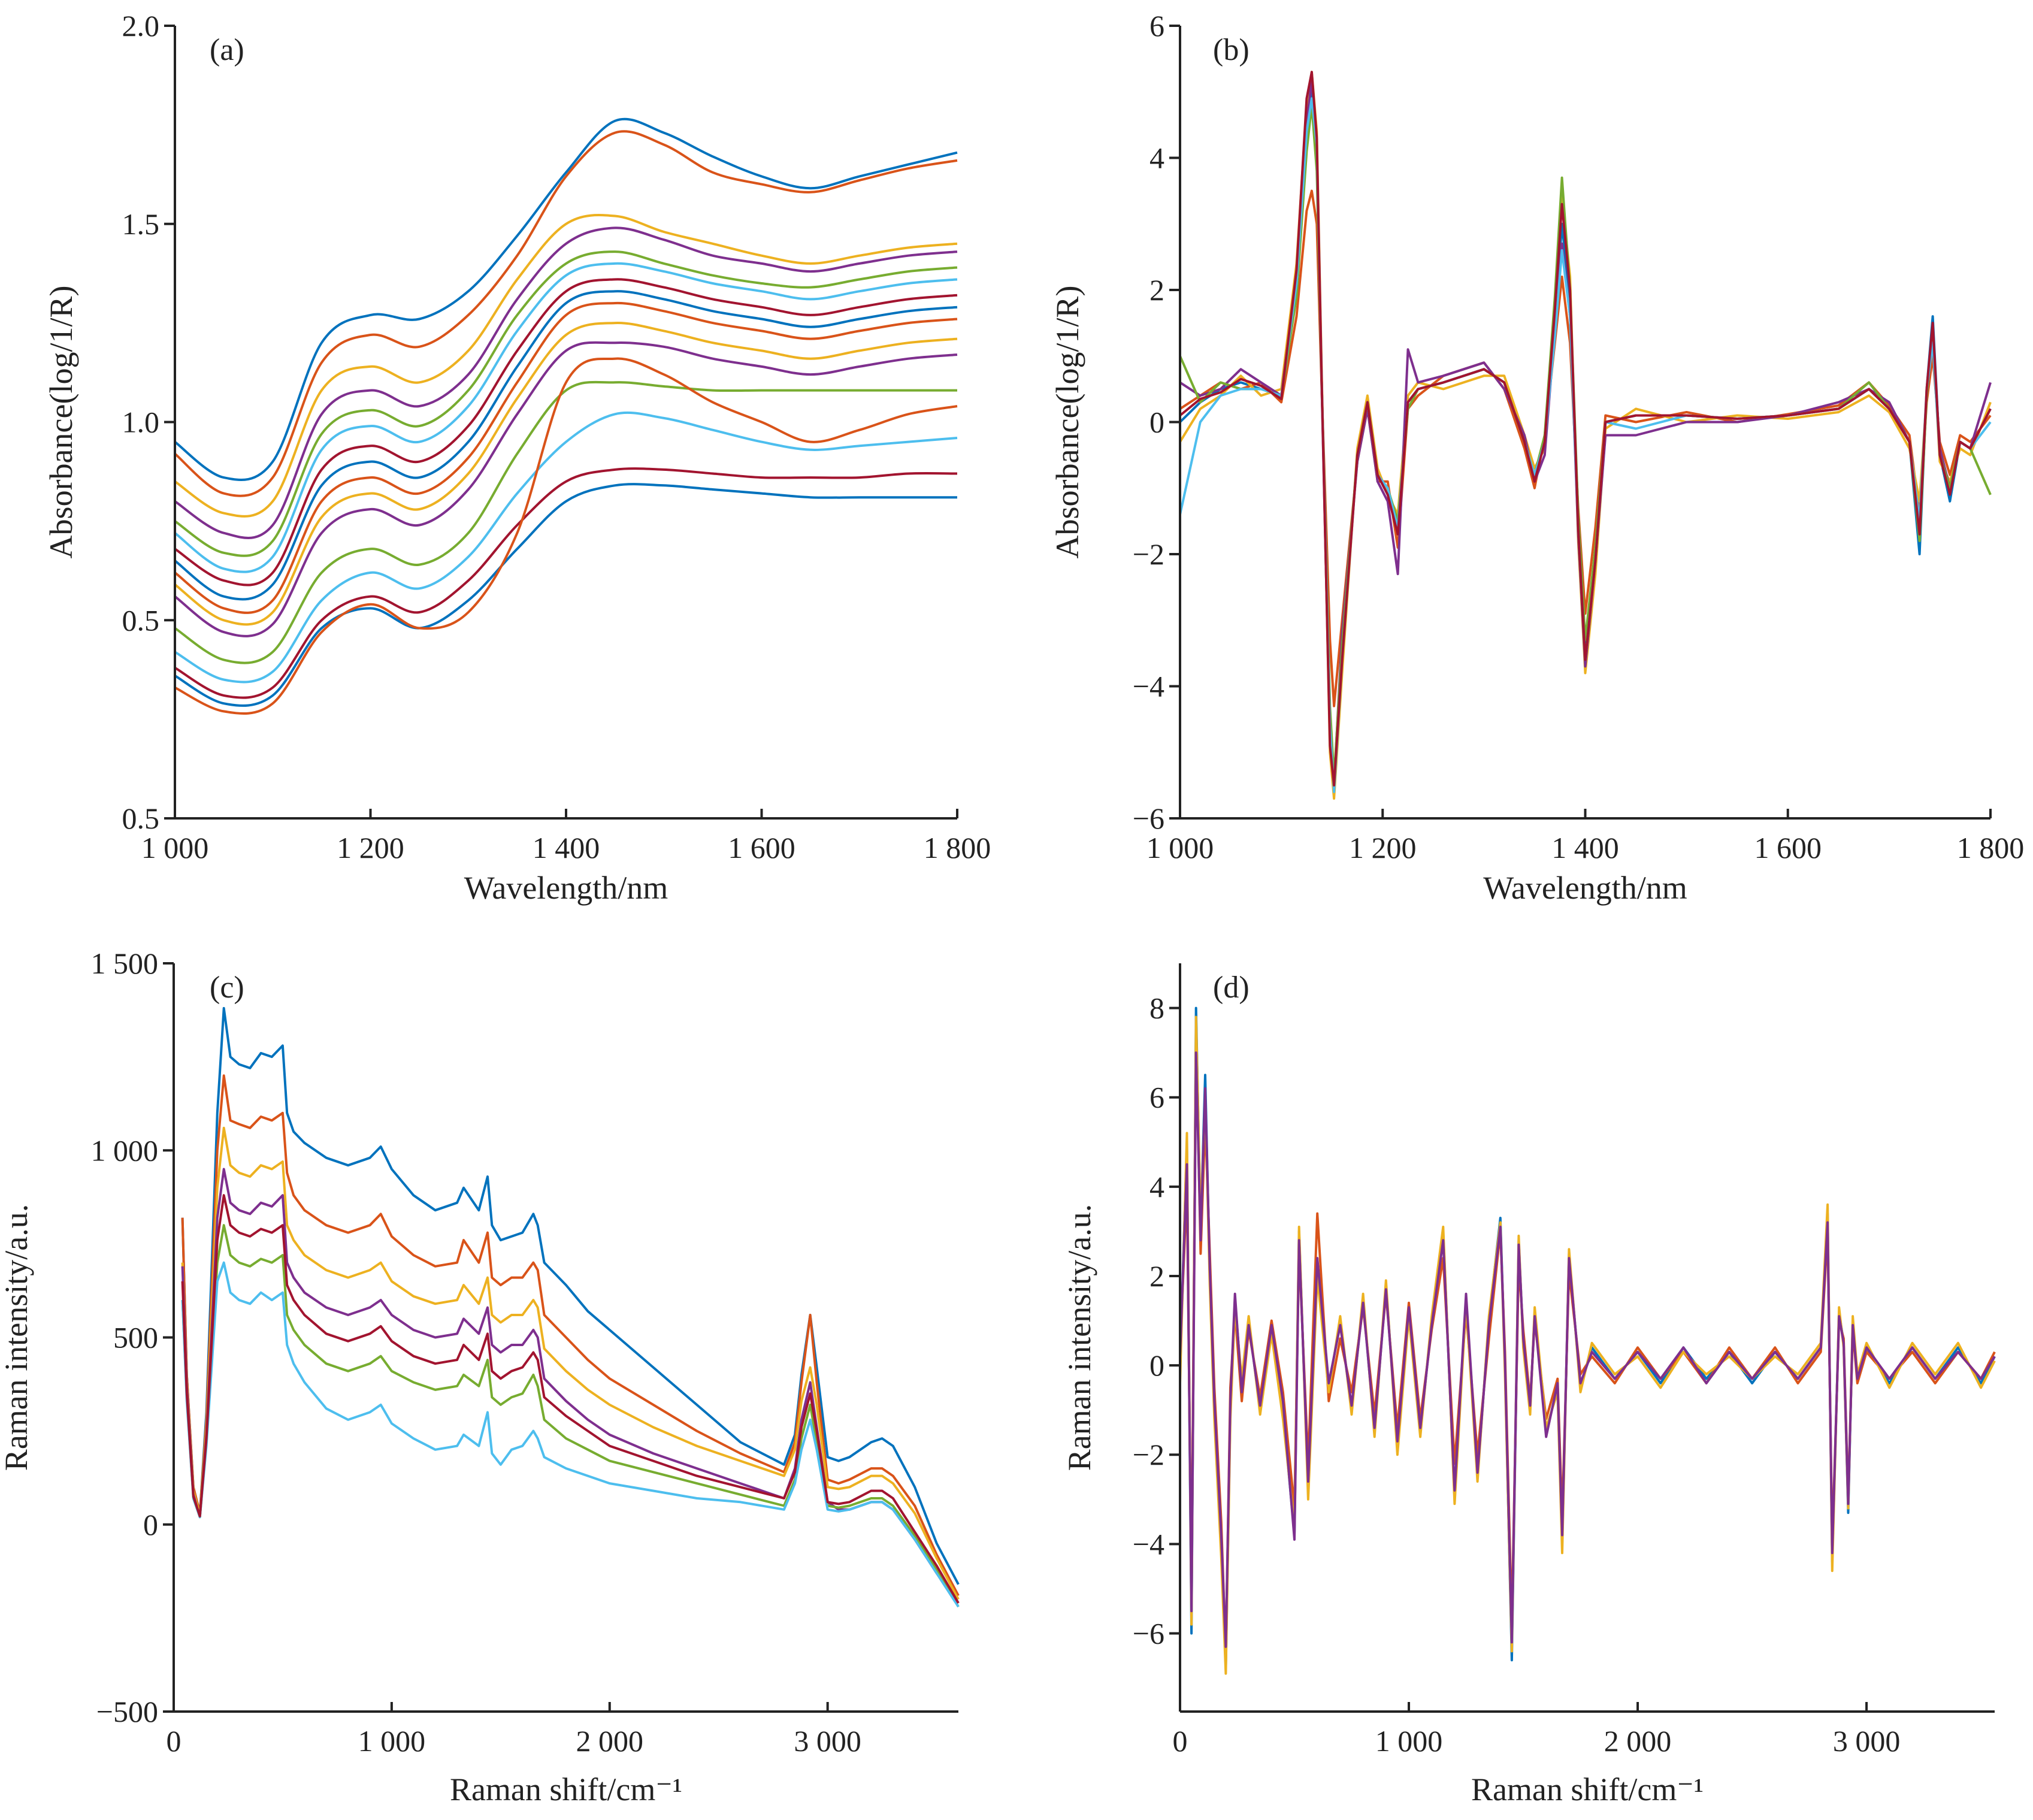 This screenshot has height=1820, width=2033. What do you see at coordinates (1232, 50) in the screenshot?
I see `panel-label: (b)` at bounding box center [1232, 50].